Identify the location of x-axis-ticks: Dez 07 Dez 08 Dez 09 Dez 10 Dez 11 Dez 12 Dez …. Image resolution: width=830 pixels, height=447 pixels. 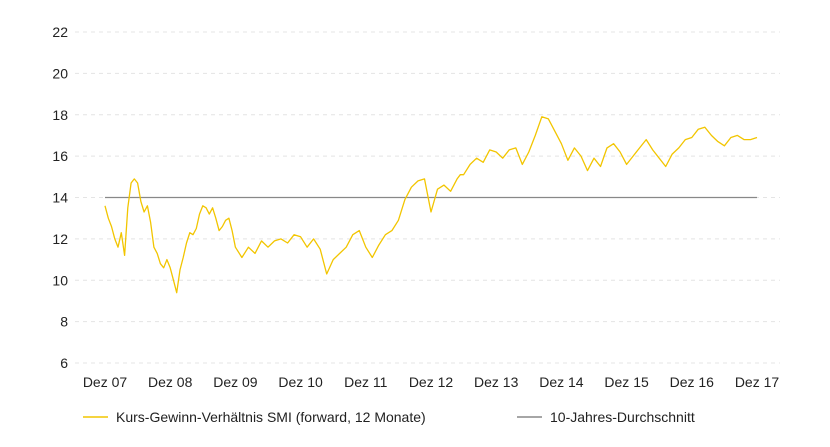
(431, 382).